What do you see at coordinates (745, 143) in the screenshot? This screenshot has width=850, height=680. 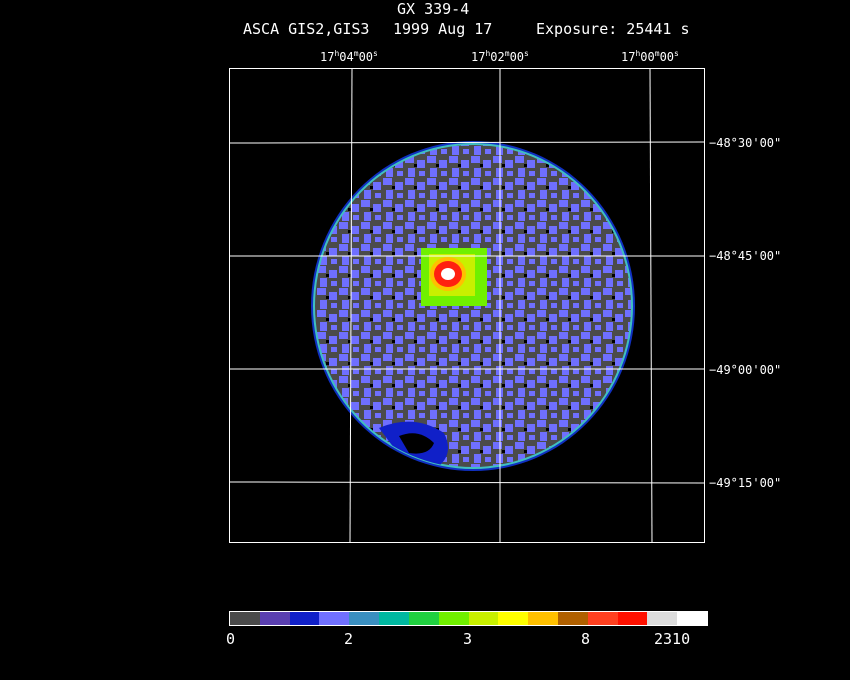 I see `dec-tick-label: −48°30'00"` at bounding box center [745, 143].